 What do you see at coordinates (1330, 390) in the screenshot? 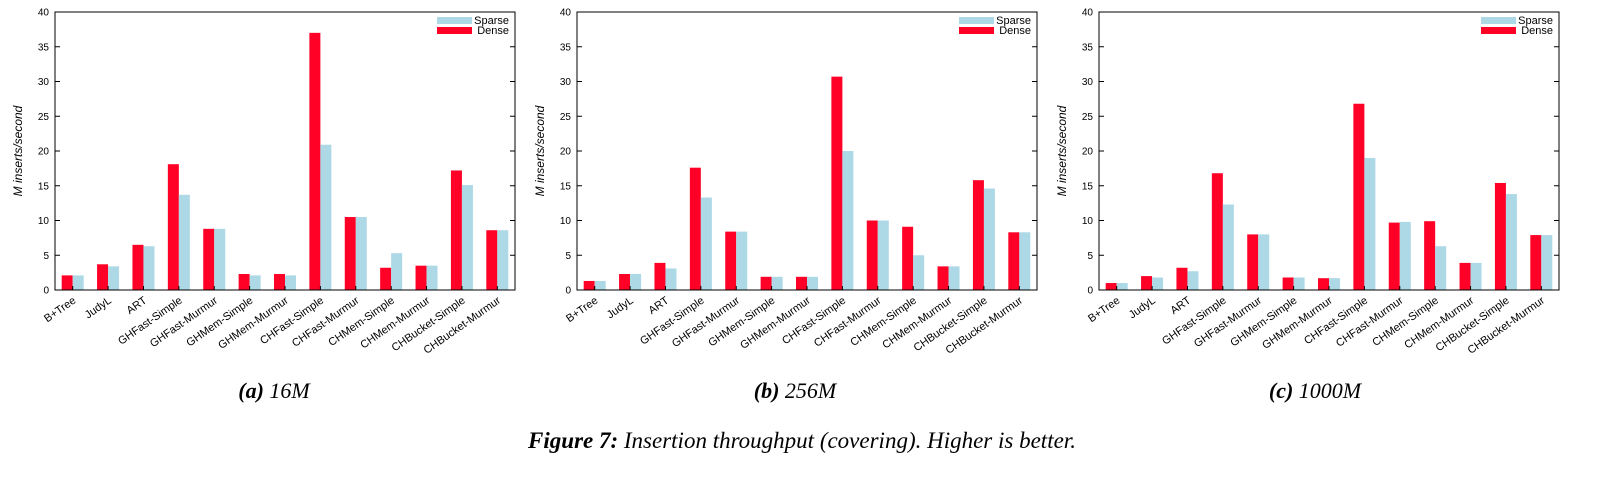
I see `panel-title: 1000M` at bounding box center [1330, 390].